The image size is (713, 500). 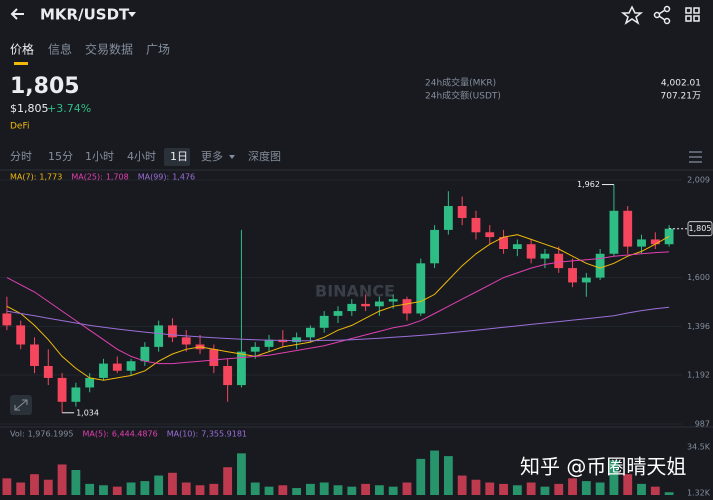 I want to click on tab: 价格, so click(x=22, y=49).